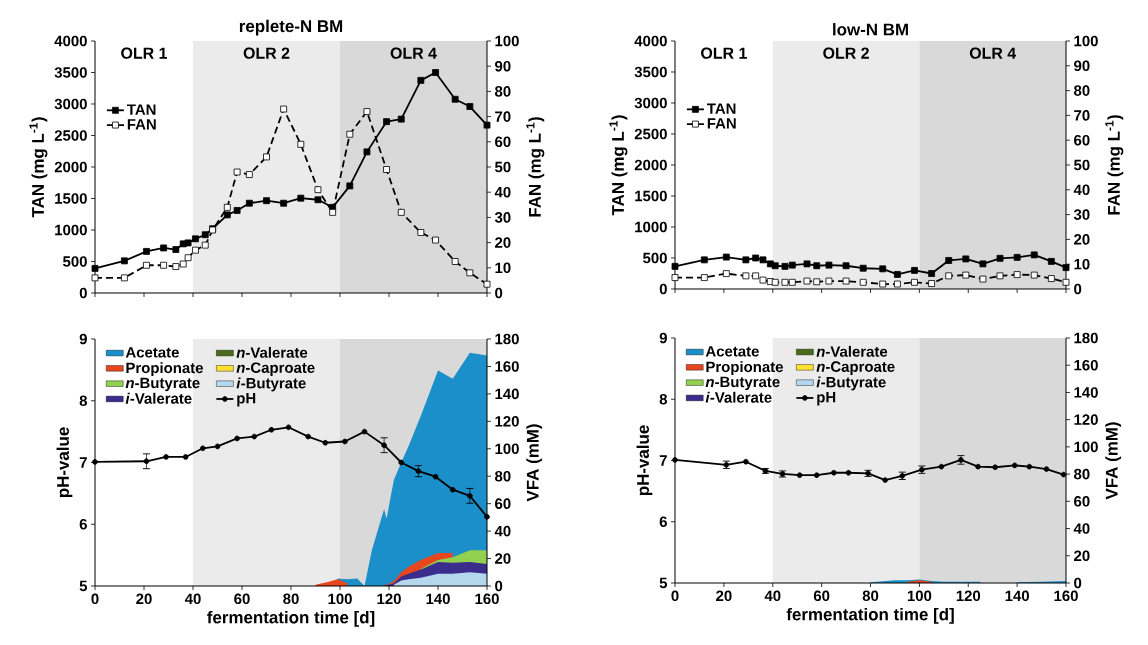  What do you see at coordinates (242, 599) in the screenshot?
I see `x-tick-label: 60` at bounding box center [242, 599].